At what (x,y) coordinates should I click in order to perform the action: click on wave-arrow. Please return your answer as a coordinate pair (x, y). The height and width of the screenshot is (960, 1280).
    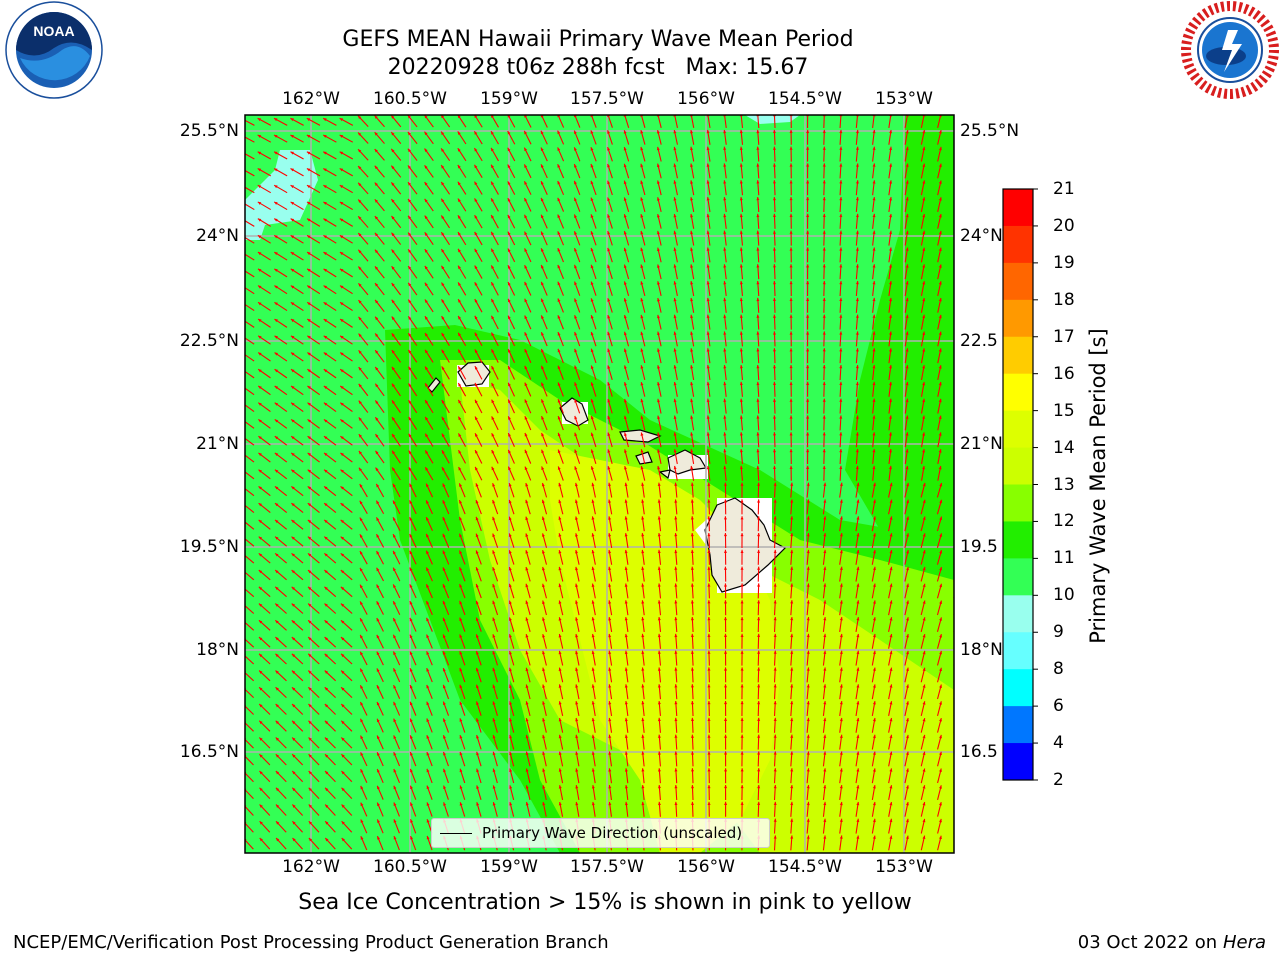
    Looking at the image, I should click on (249, 710).